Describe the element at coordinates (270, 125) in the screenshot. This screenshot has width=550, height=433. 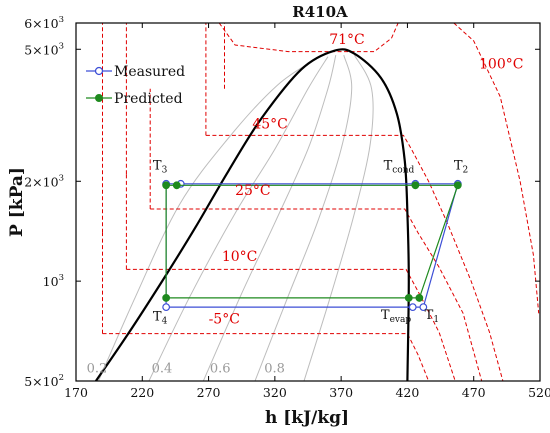
I see `isotherm-label: 45°C` at that location.